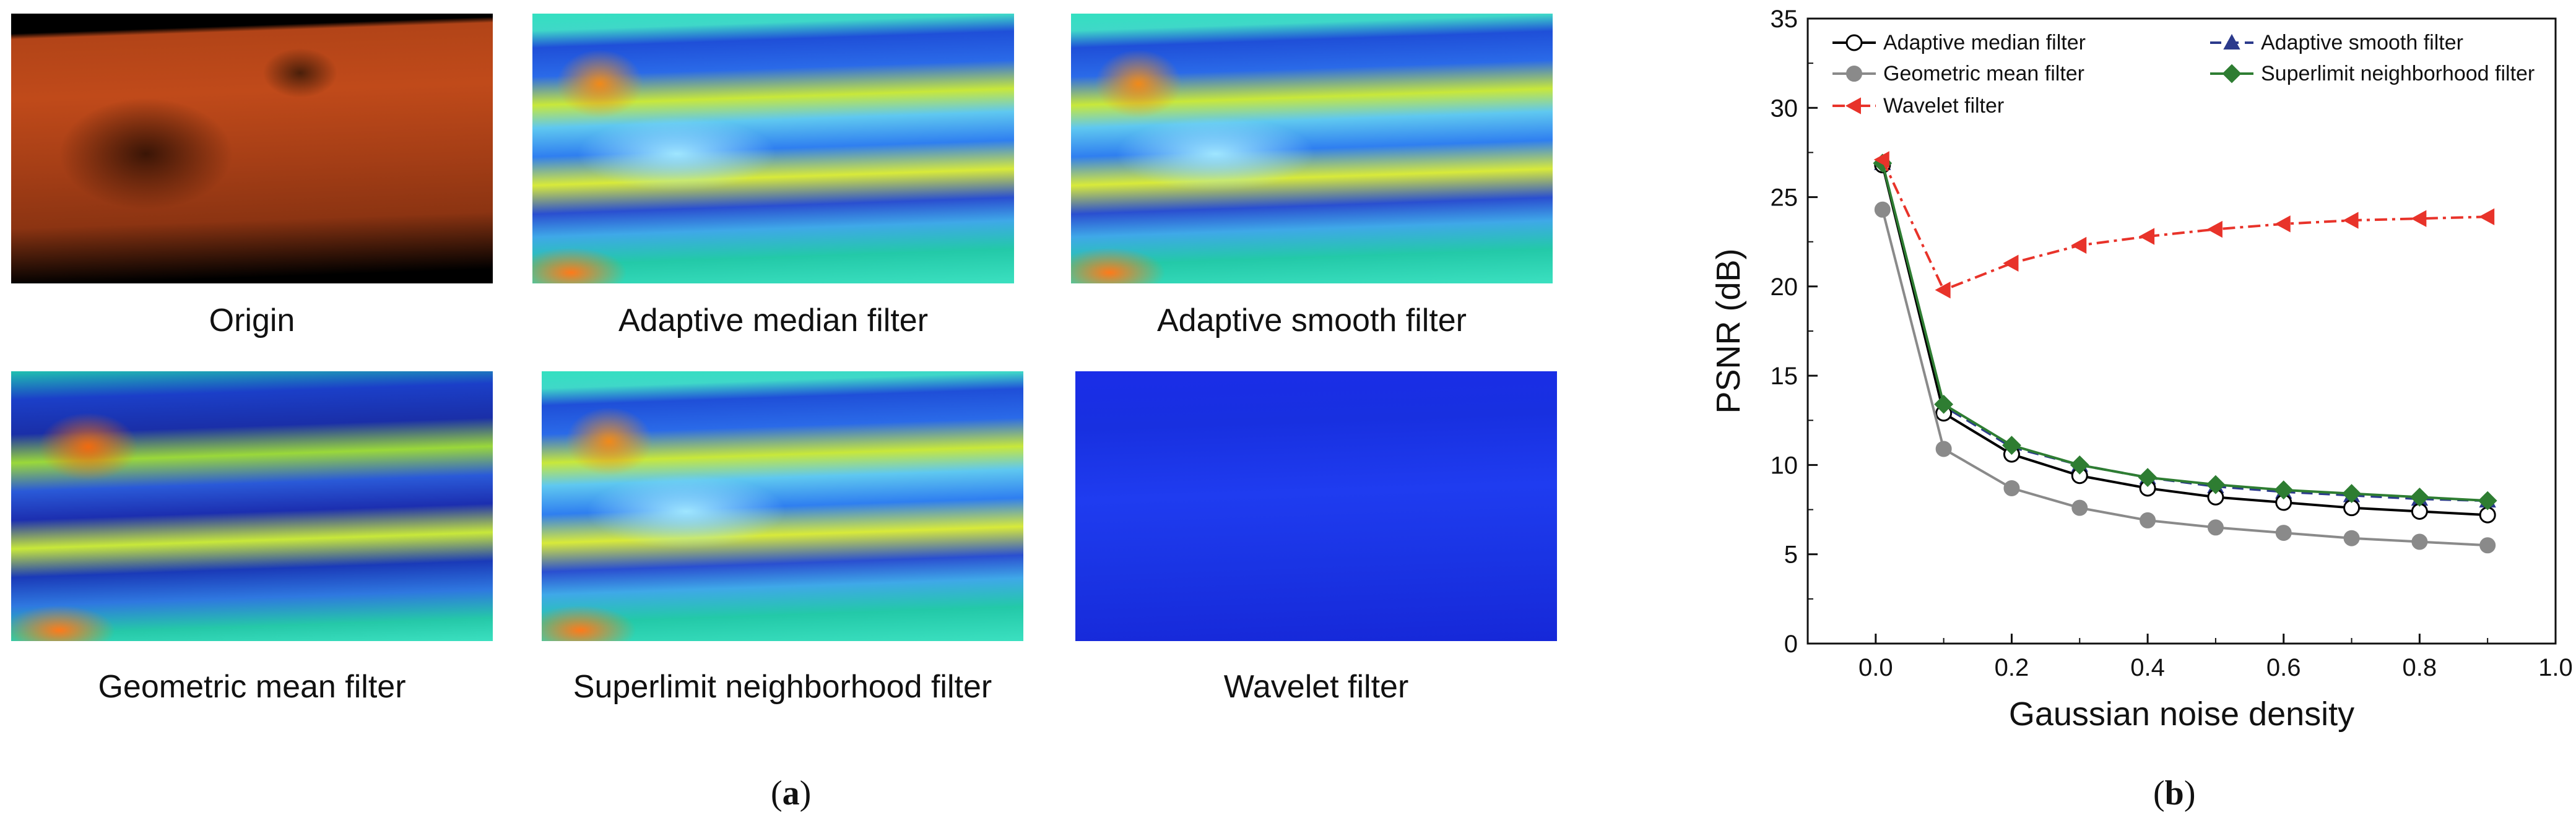 The width and height of the screenshot is (2576, 836). I want to click on legend-marker-adaptive-median-filter, so click(1854, 42).